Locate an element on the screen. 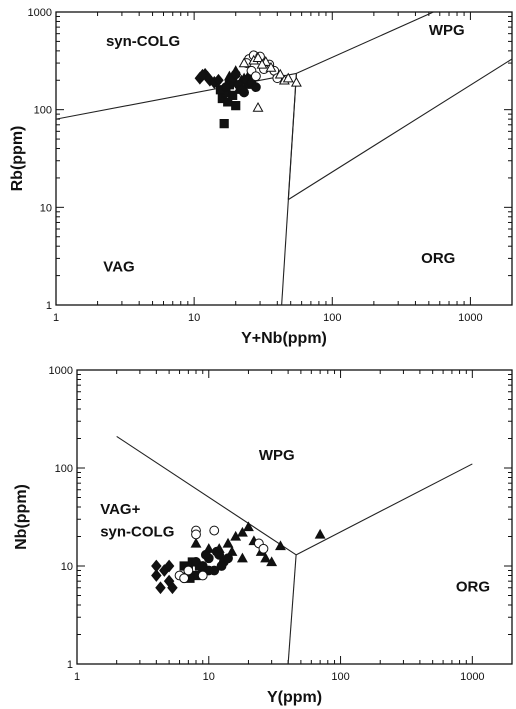  x-axis-label: Y+Nb(ppm) is located at coordinates (284, 338).